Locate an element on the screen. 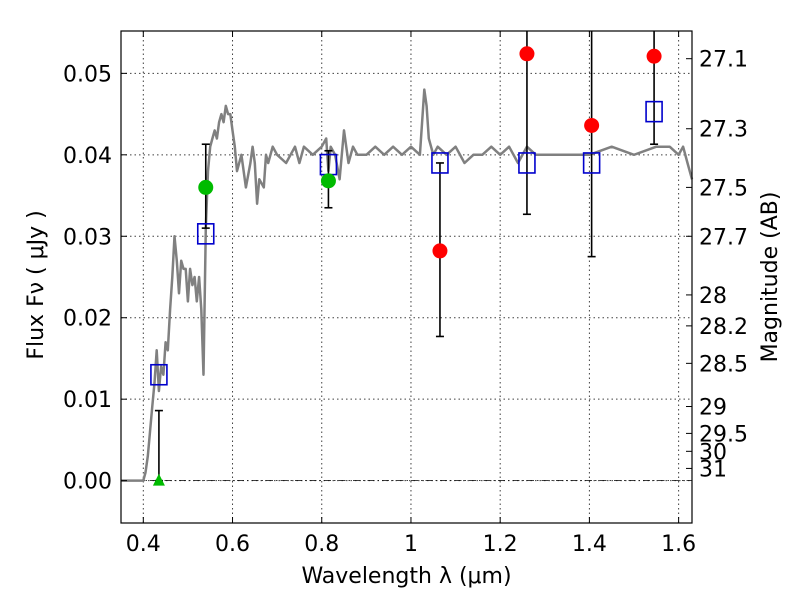 The width and height of the screenshot is (800, 600). right-tick-label: 27.1 is located at coordinates (723, 60).